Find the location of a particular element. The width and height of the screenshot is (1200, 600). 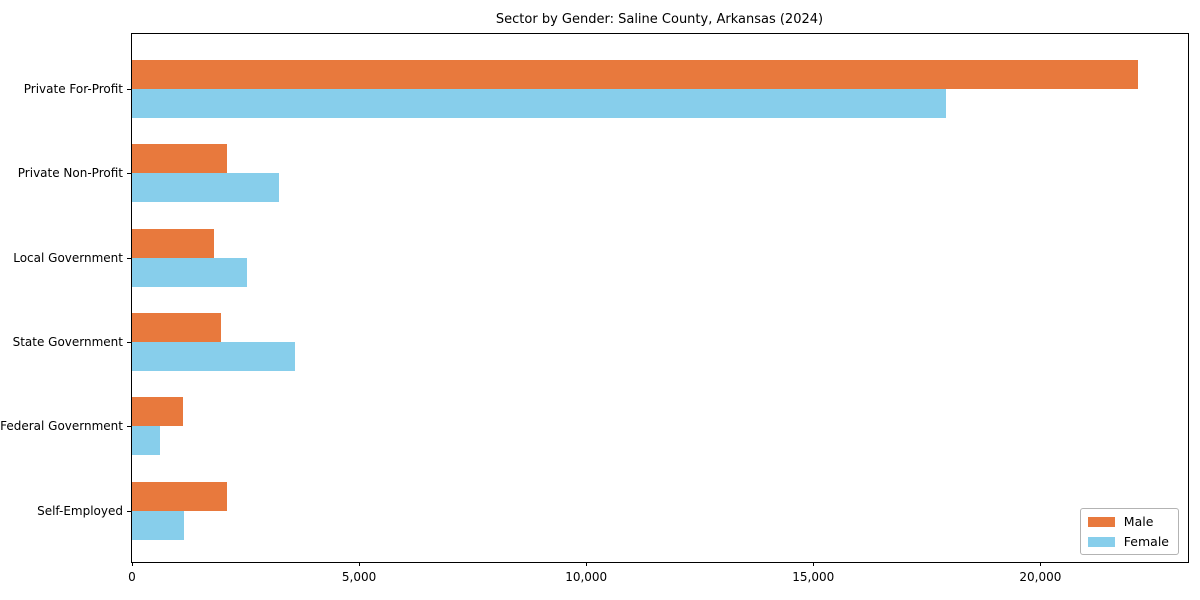

bar-male-private-for-profit is located at coordinates (635, 74).